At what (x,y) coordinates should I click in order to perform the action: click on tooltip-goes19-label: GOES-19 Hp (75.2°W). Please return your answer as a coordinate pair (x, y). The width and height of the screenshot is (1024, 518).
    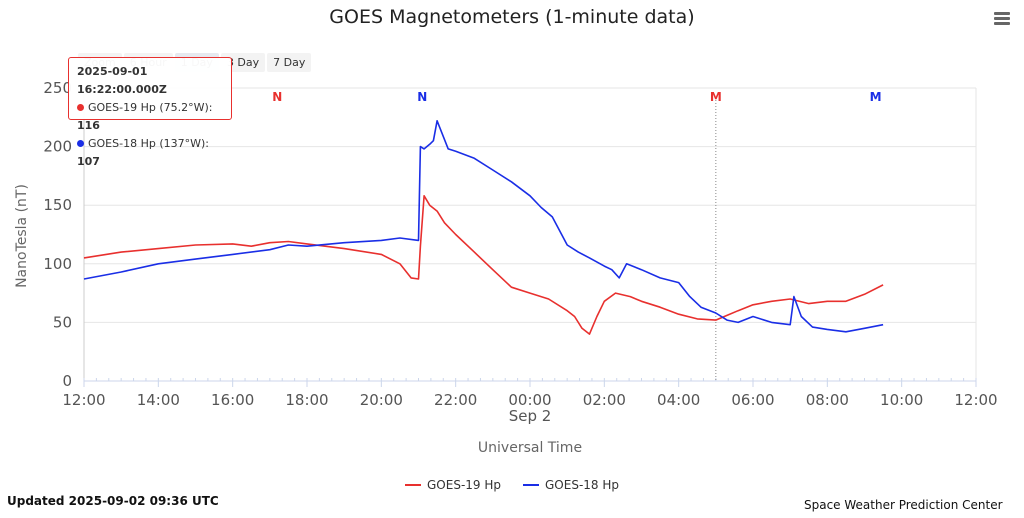
    Looking at the image, I should click on (148, 107).